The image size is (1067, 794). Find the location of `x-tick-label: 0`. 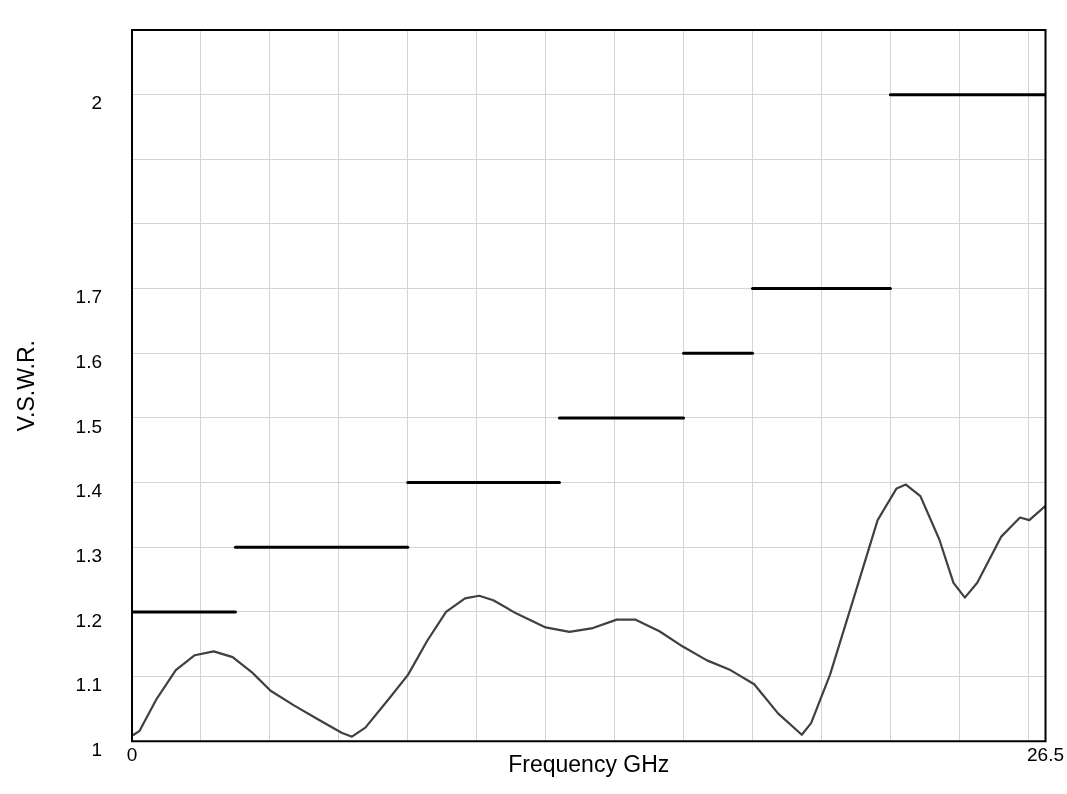

x-tick-label: 0 is located at coordinates (132, 754).